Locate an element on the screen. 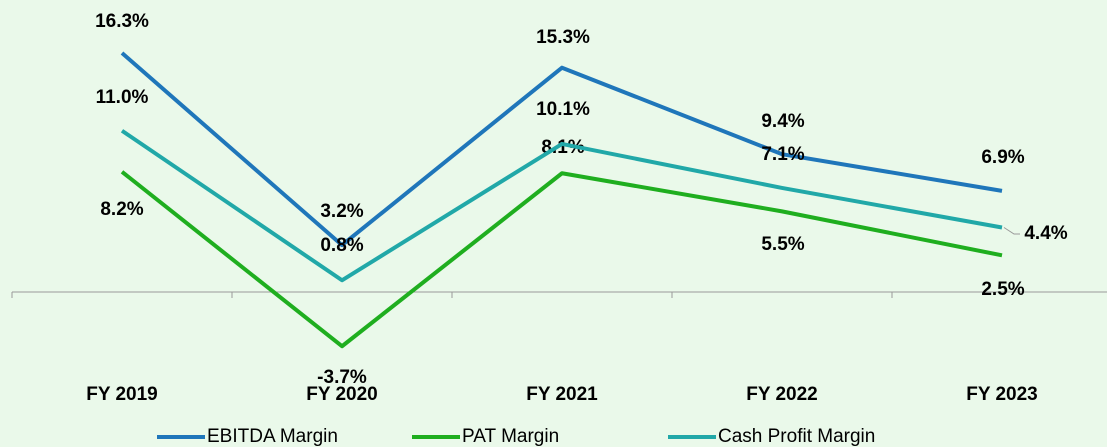  x-tick-label: FY 2019 is located at coordinates (121, 394).